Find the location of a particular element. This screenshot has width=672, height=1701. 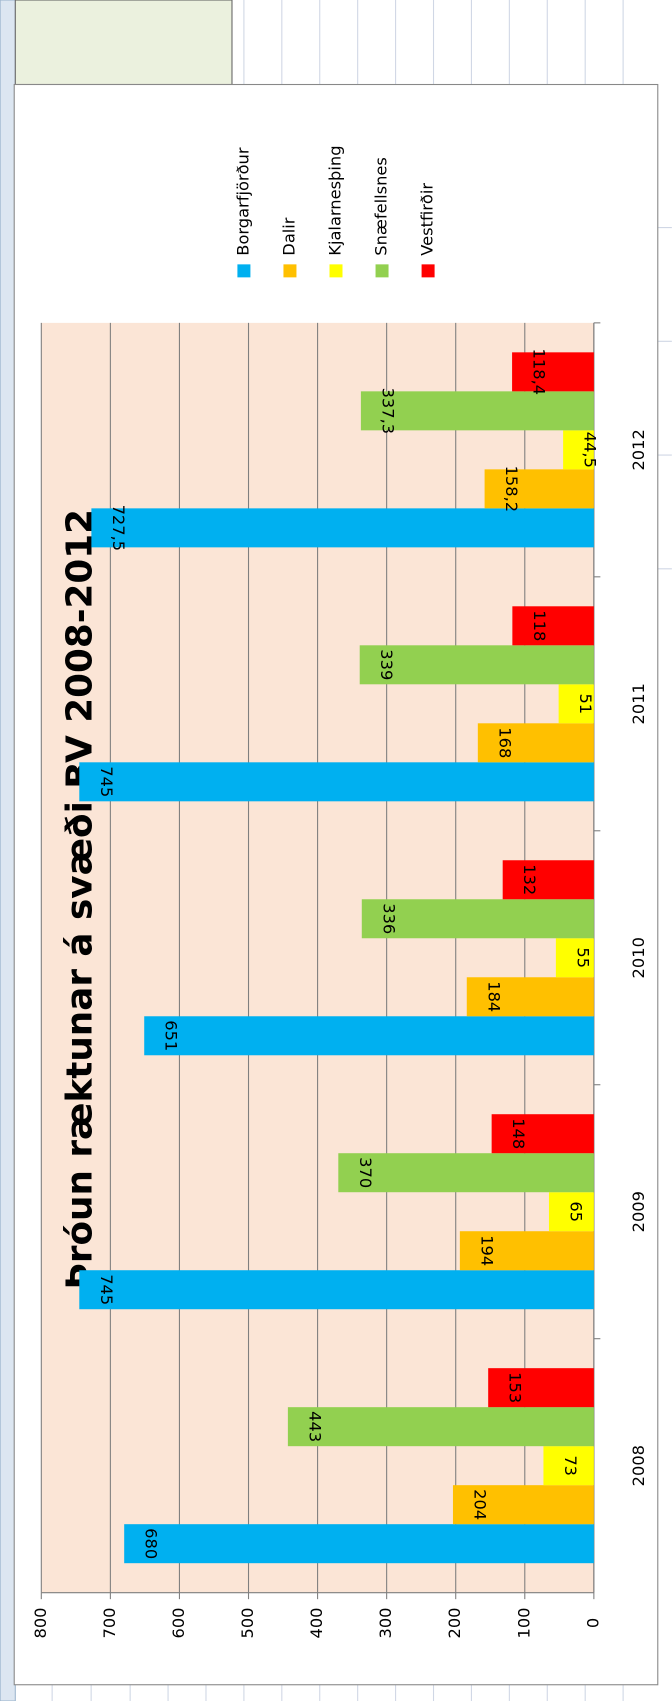

data-label: 184 is located at coordinates (493, 996).